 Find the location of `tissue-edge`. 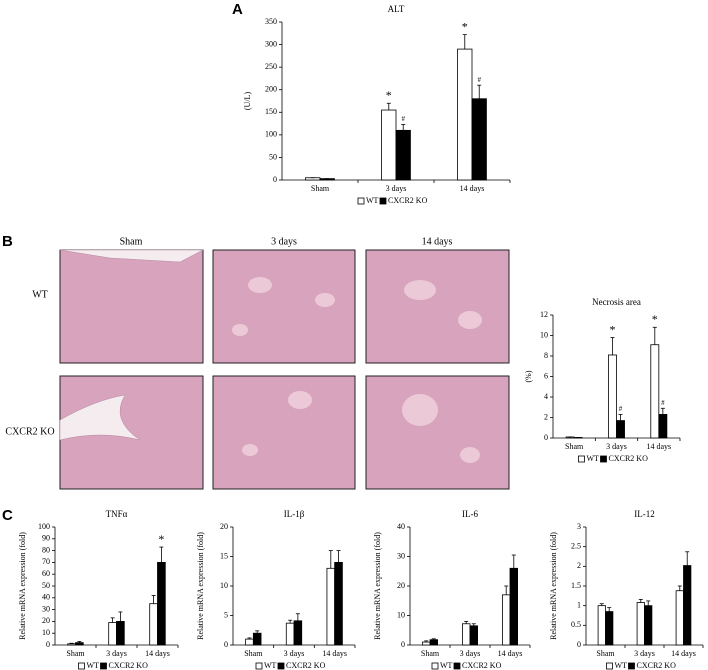

tissue-edge is located at coordinates (131, 256).